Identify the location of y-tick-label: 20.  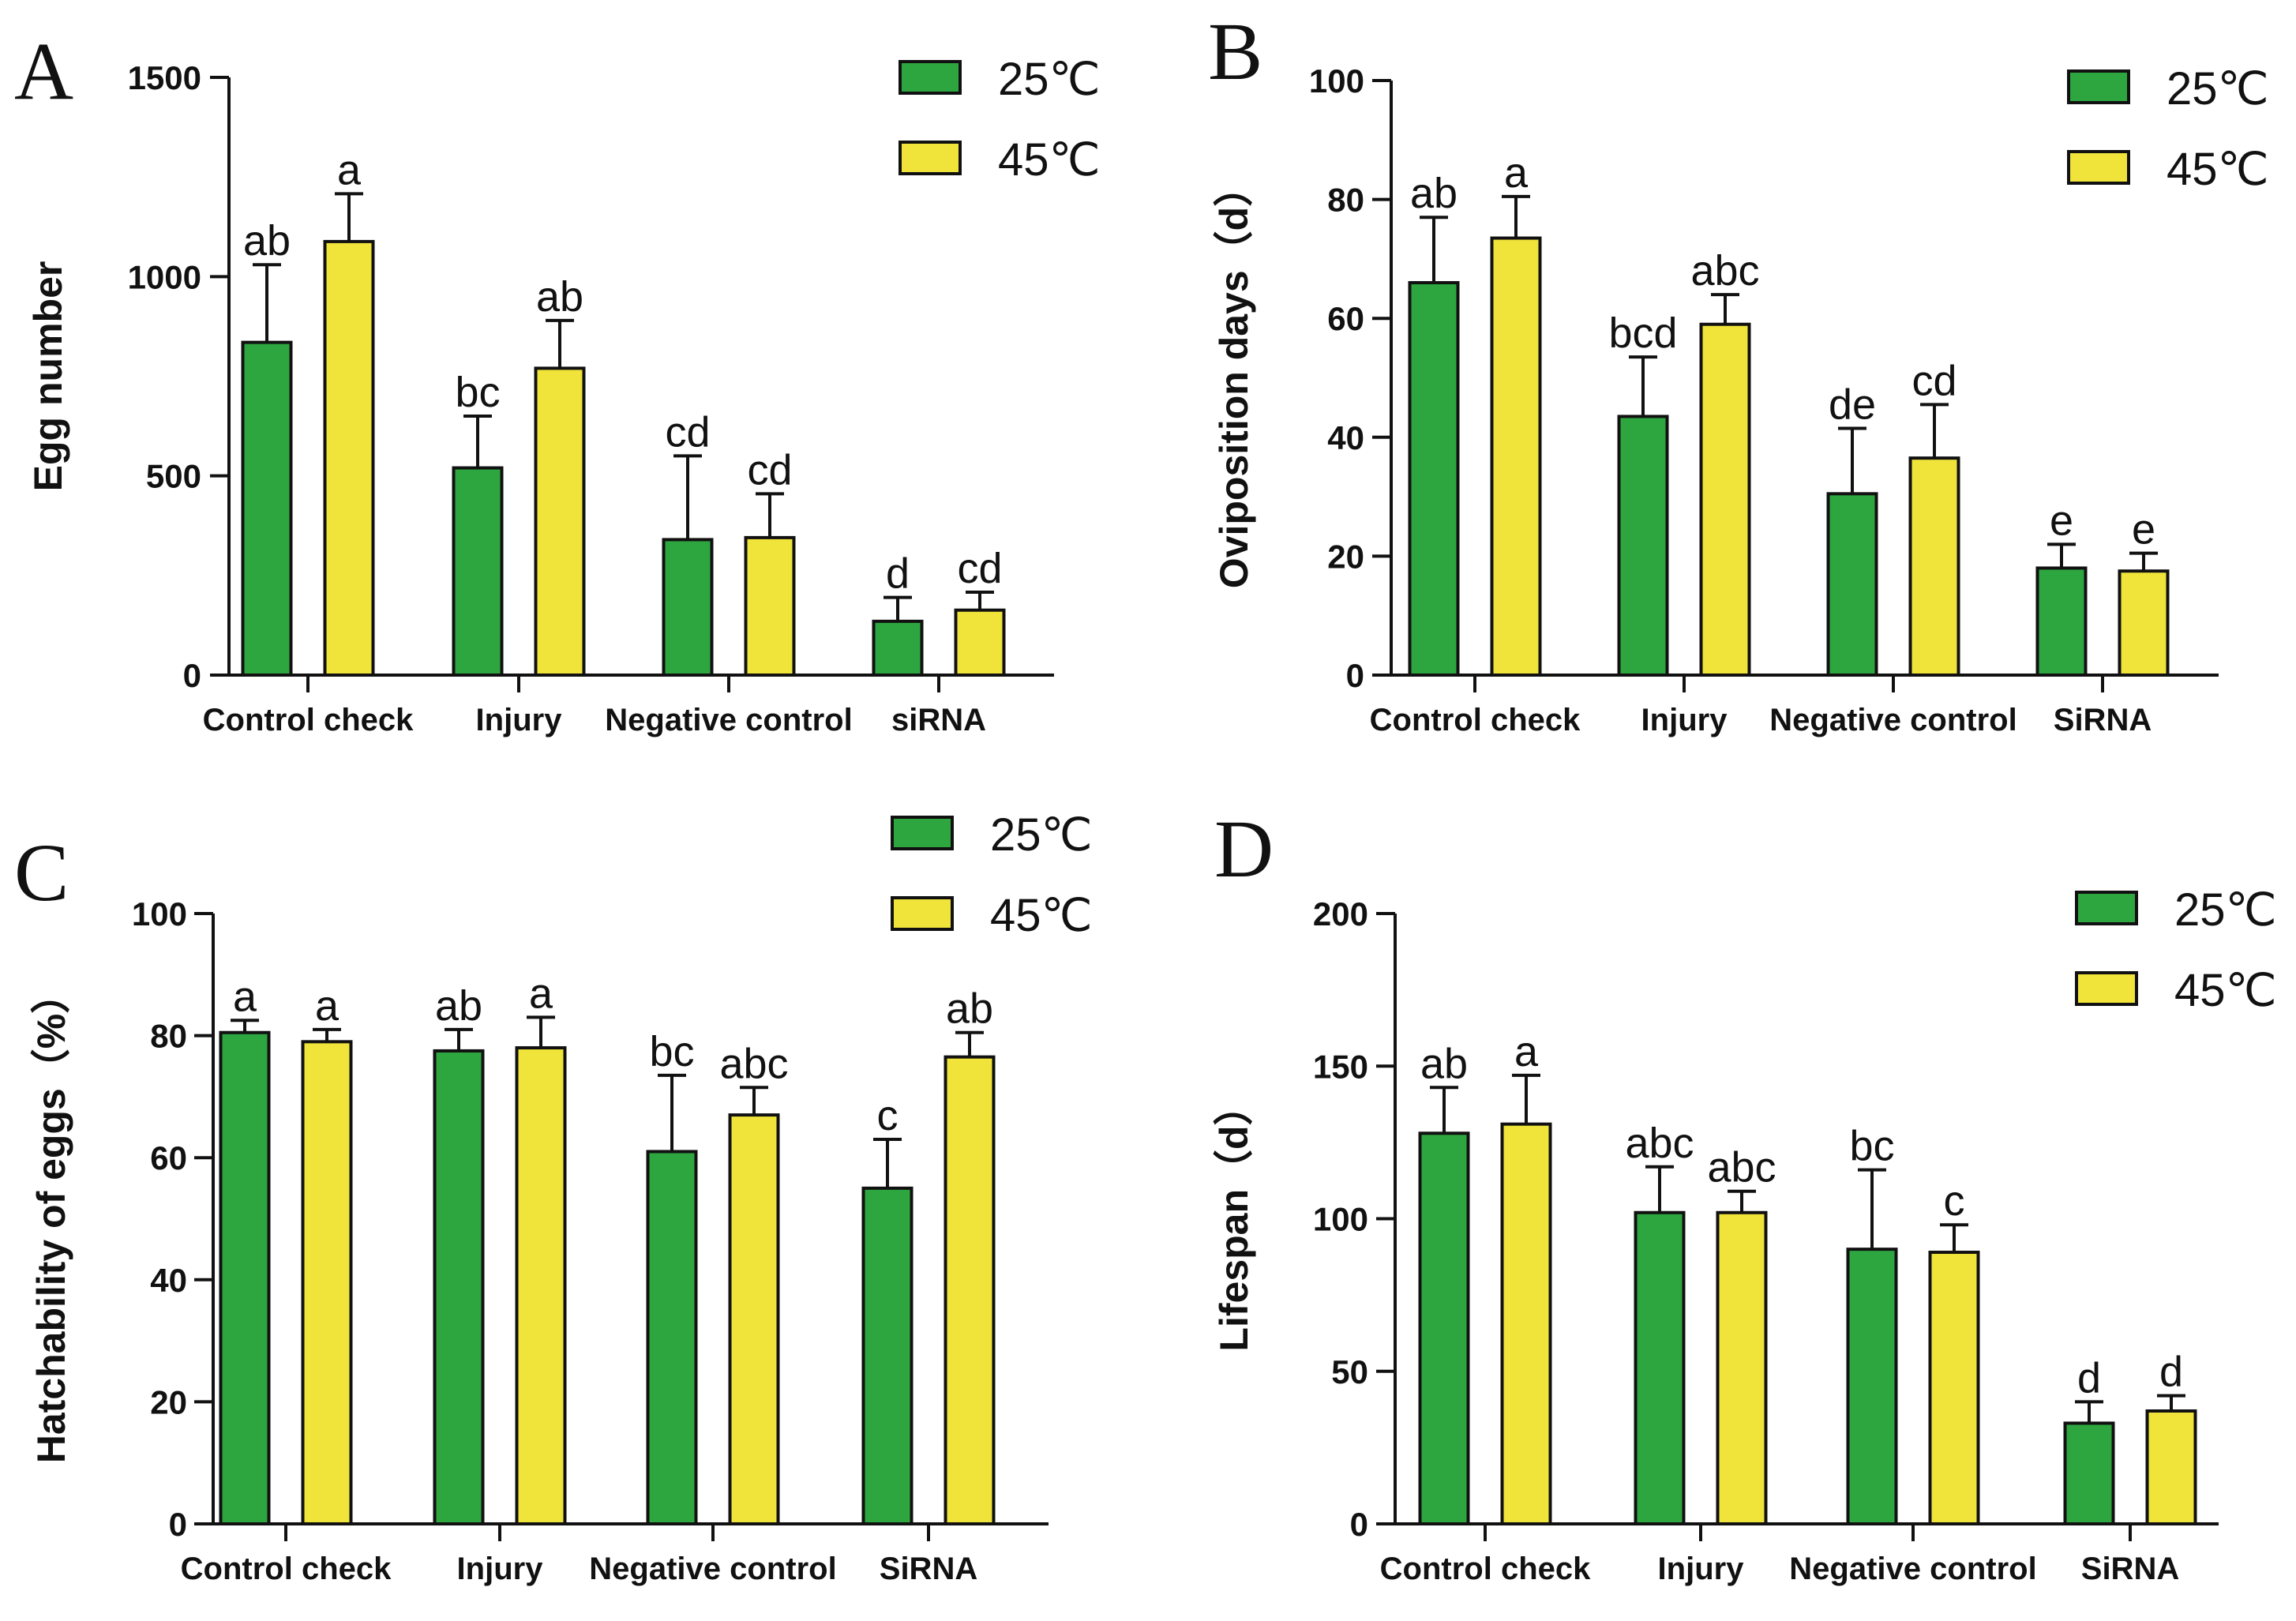
(1345, 556).